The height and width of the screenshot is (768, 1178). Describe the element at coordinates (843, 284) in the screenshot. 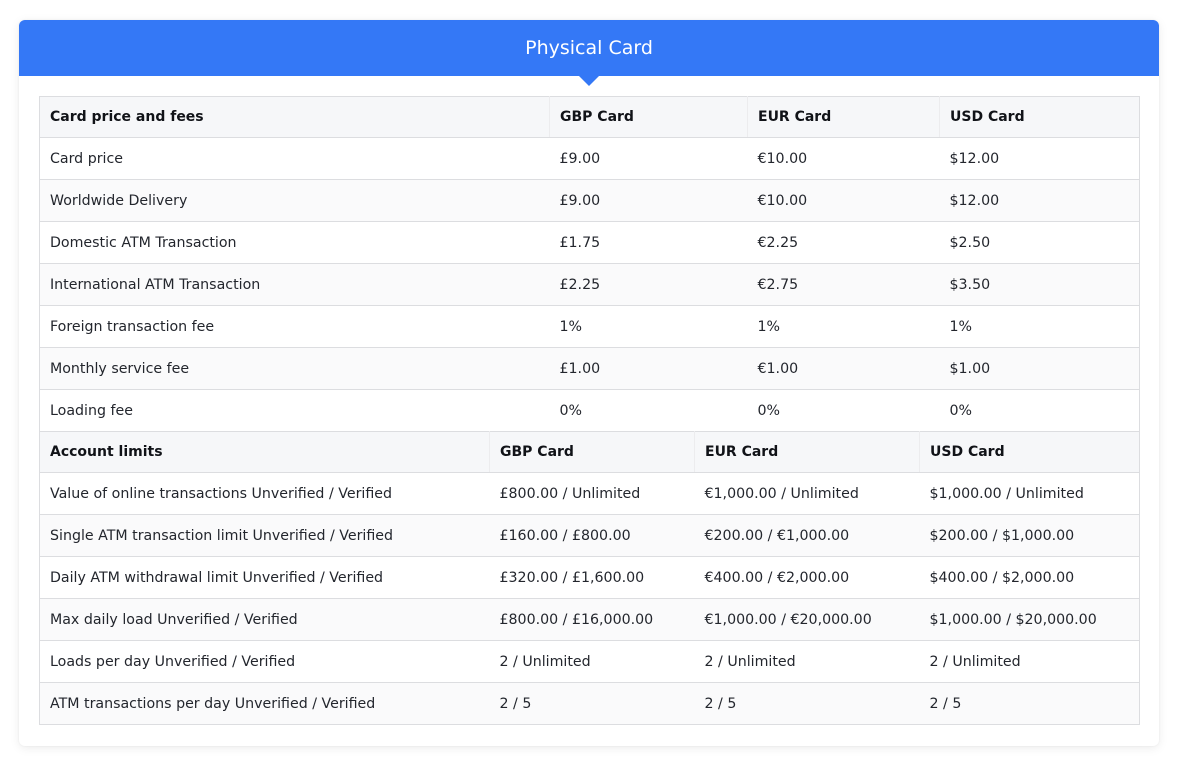

I see `fee-eur: €2.75` at that location.